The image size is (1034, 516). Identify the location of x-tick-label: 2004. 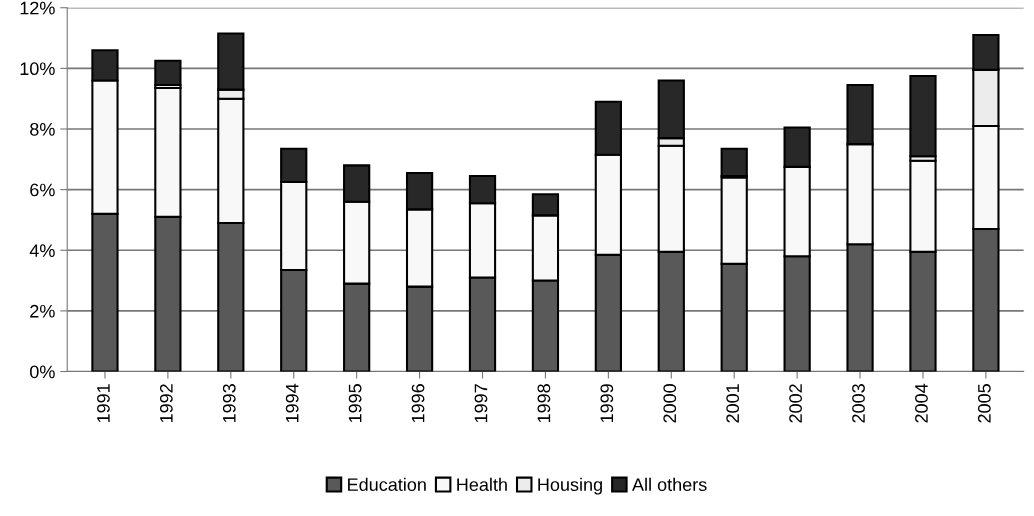
(921, 403).